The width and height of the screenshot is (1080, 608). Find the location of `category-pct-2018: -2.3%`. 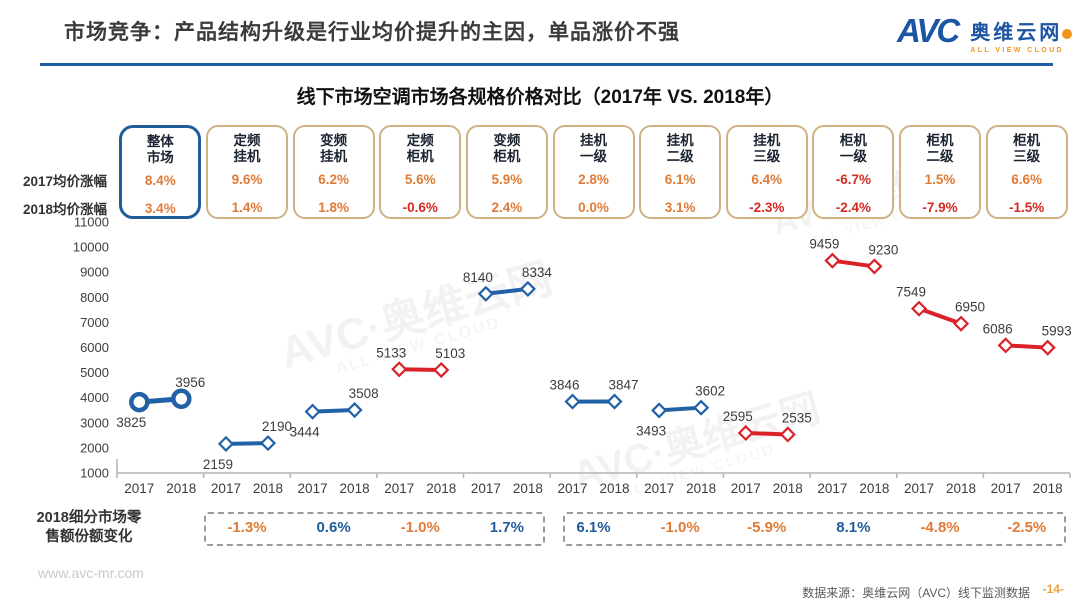

category-pct-2018: -2.3% is located at coordinates (767, 207).